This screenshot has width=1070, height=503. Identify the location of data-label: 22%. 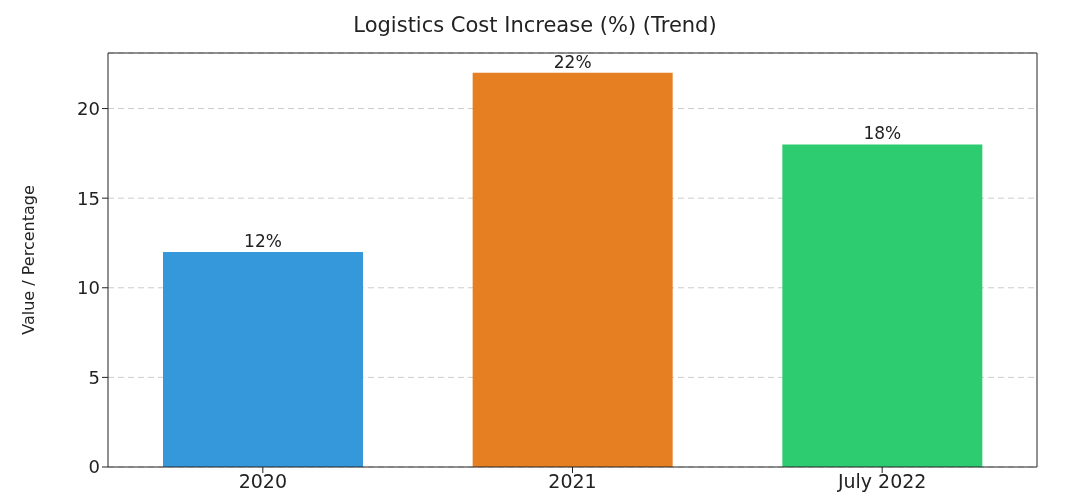
(572, 61).